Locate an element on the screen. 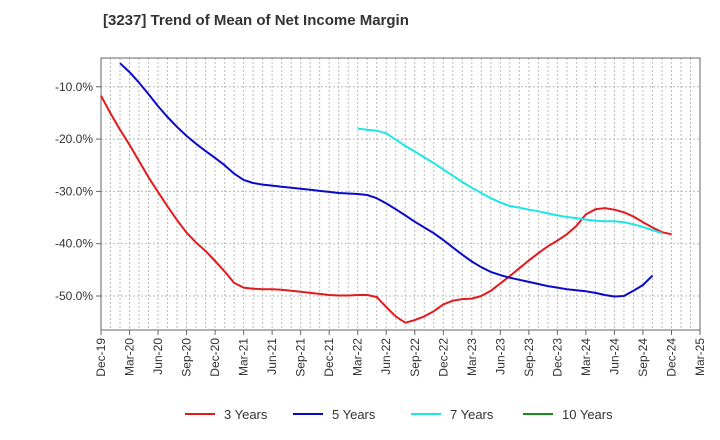 This screenshot has width=720, height=440. x-tick-label: Mar-22 is located at coordinates (358, 357).